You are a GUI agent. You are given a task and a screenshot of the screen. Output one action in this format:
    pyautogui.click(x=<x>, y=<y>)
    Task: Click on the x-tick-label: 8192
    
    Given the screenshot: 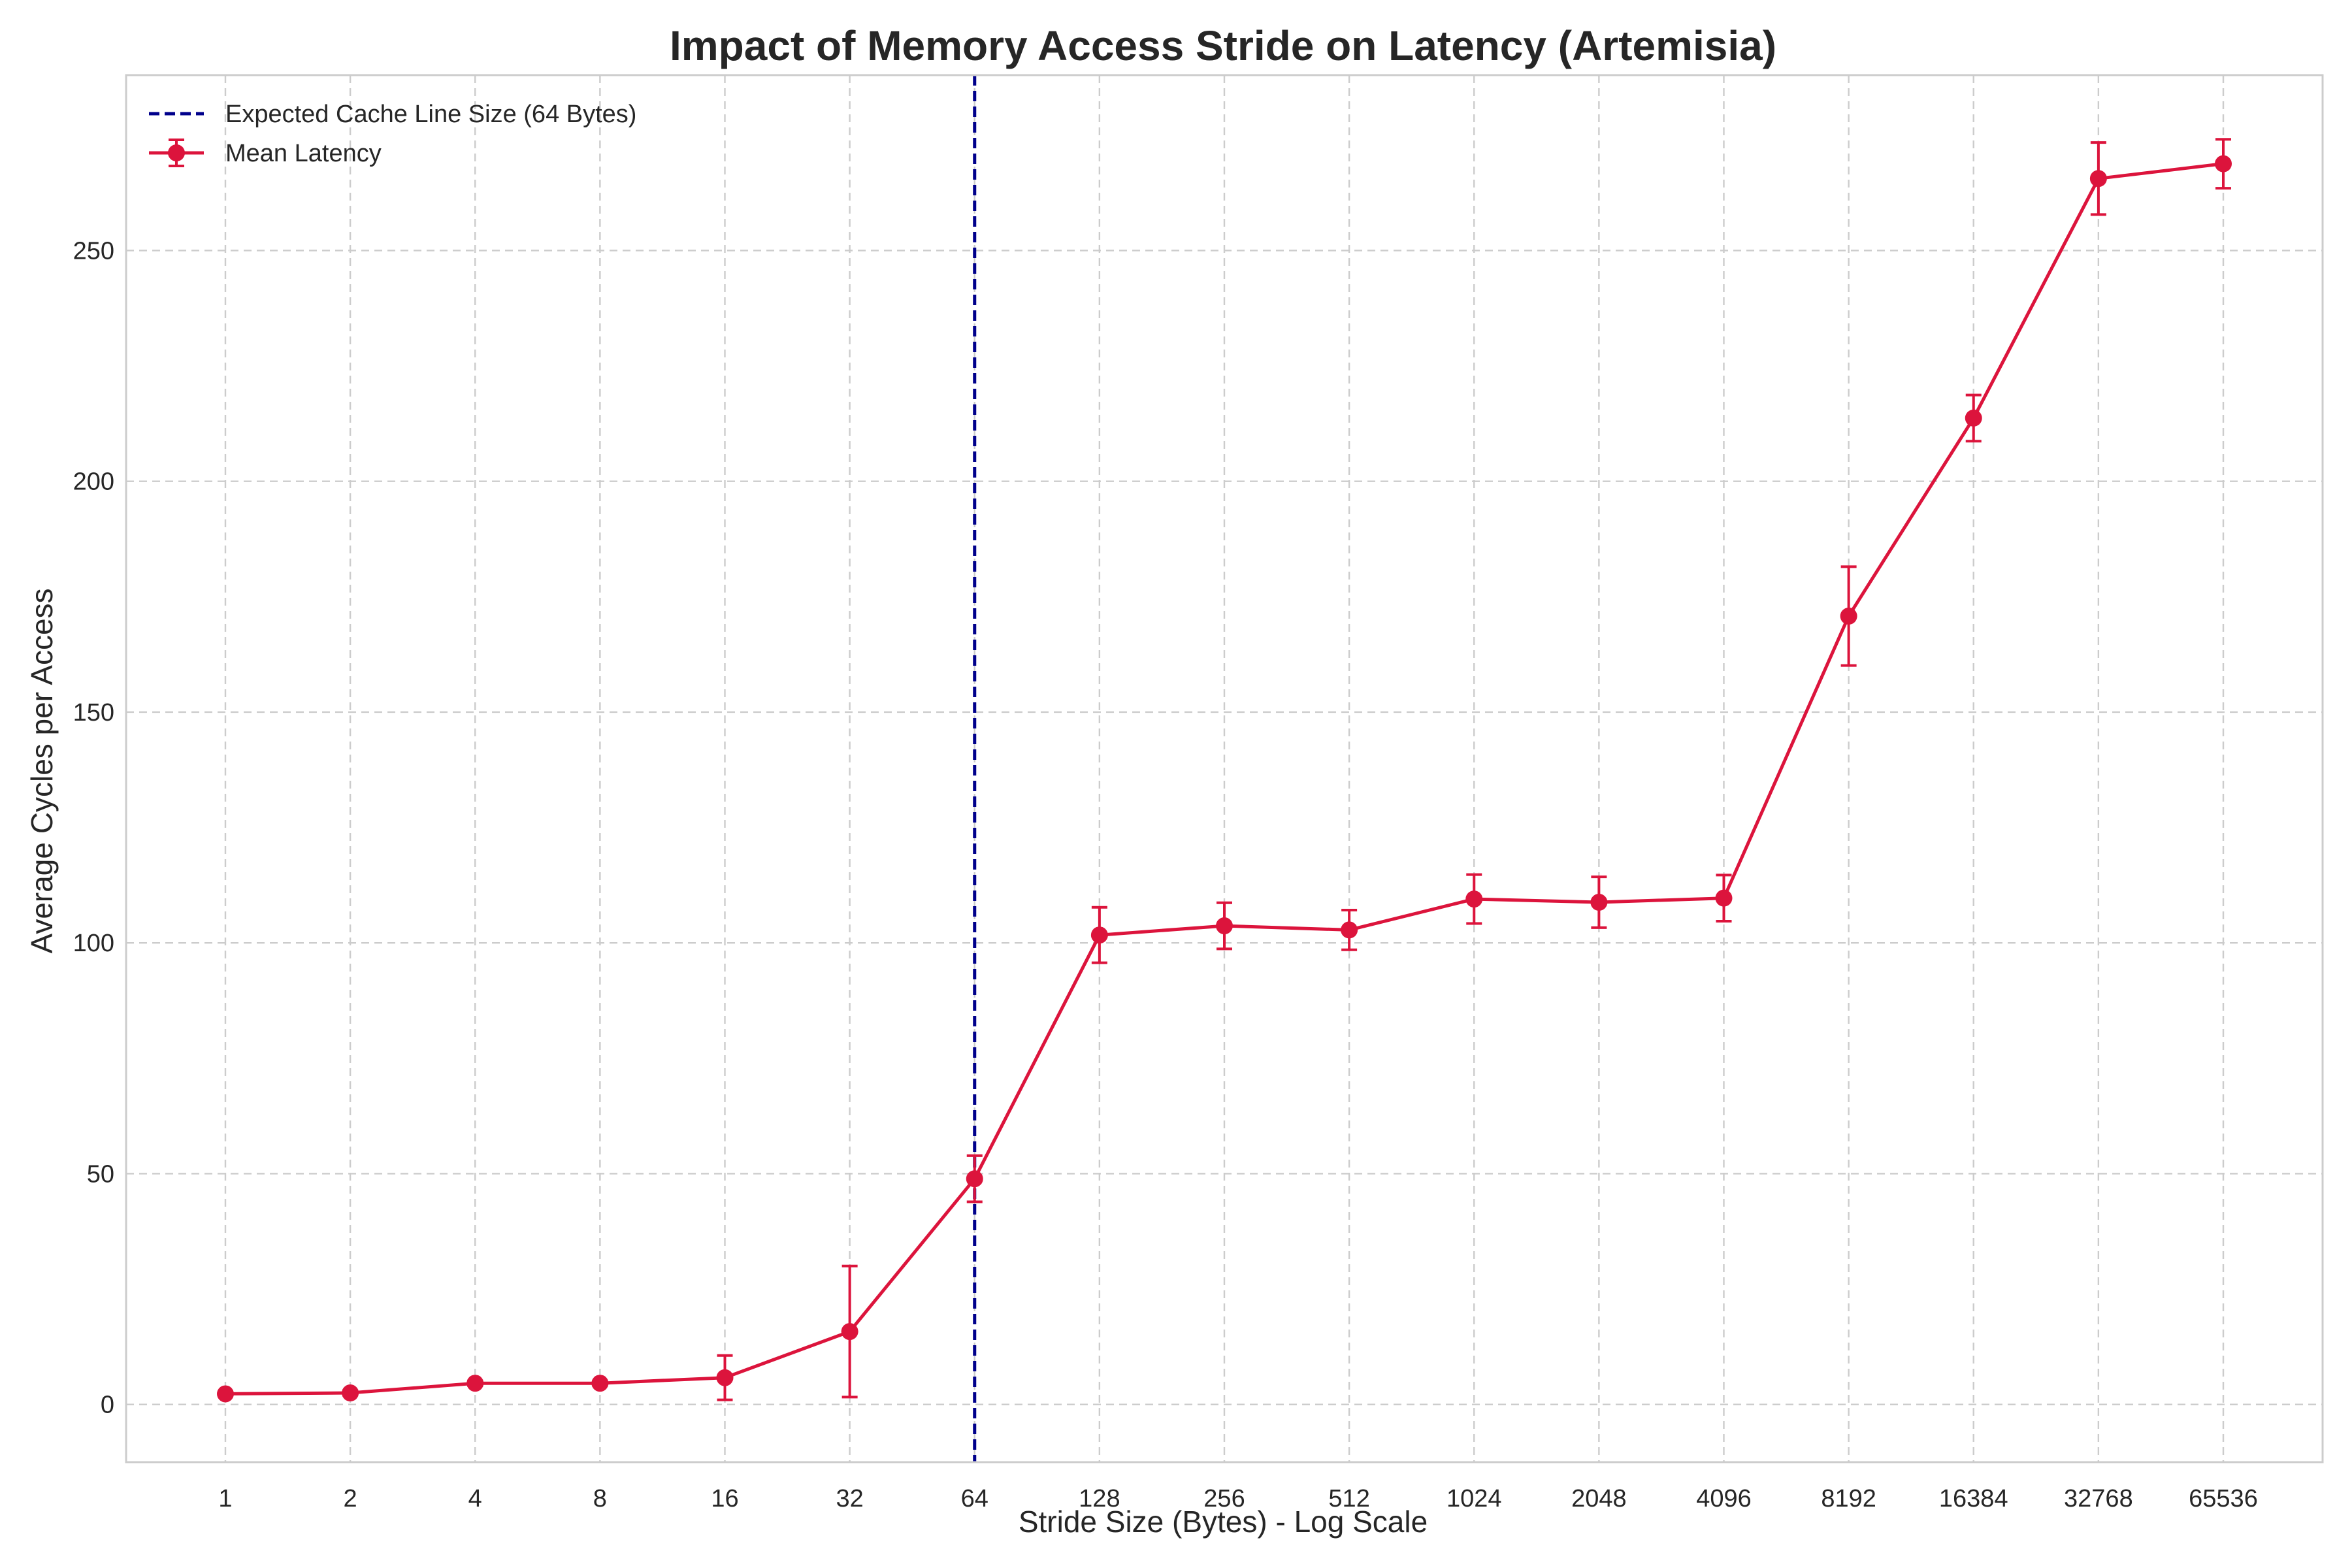 What is the action you would take?
    pyautogui.click(x=1848, y=1498)
    